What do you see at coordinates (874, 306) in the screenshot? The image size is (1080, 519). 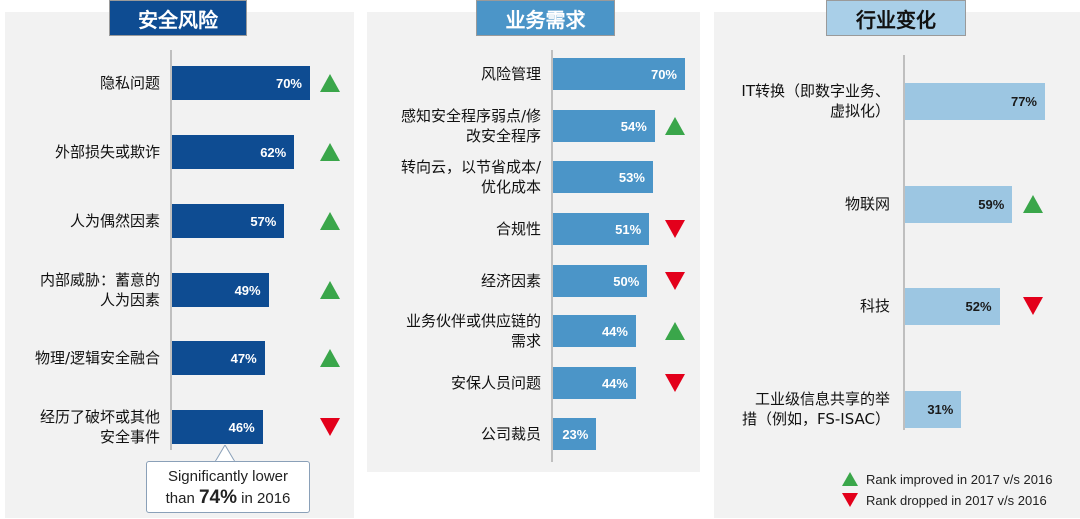 I see `category-label: 科技` at bounding box center [874, 306].